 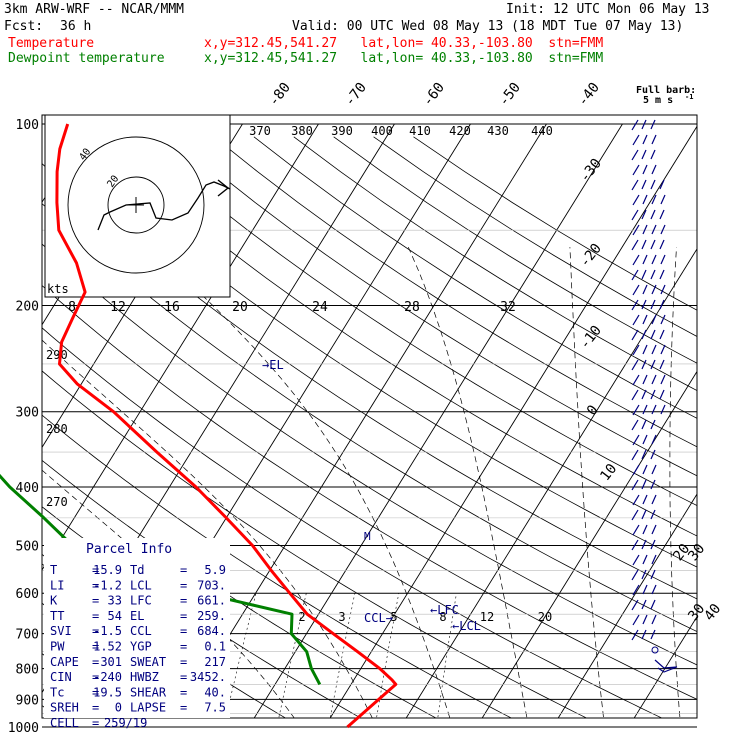 What do you see at coordinates (382, 131) in the screenshot?
I see `theta-e-label: 400` at bounding box center [382, 131].